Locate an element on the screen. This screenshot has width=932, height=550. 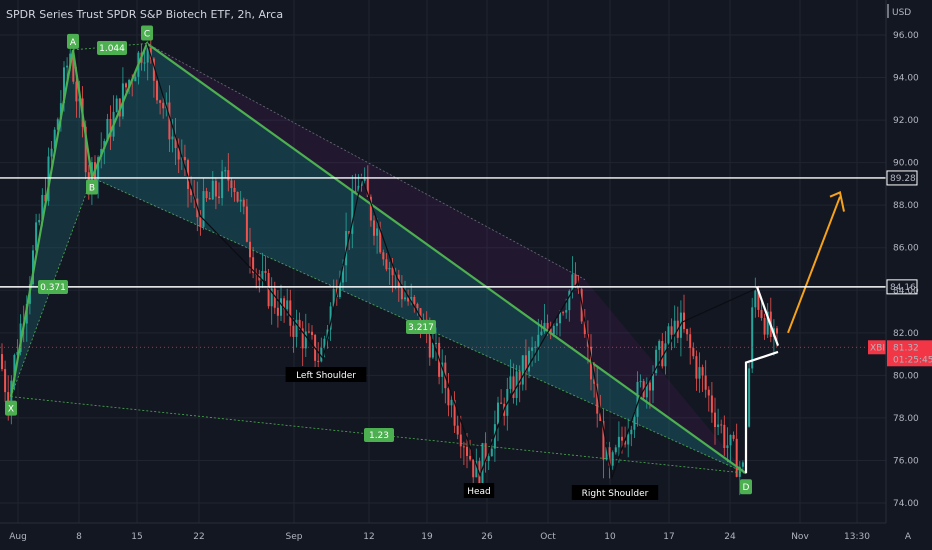
price-tick-label: 96.00 is located at coordinates (906, 36).